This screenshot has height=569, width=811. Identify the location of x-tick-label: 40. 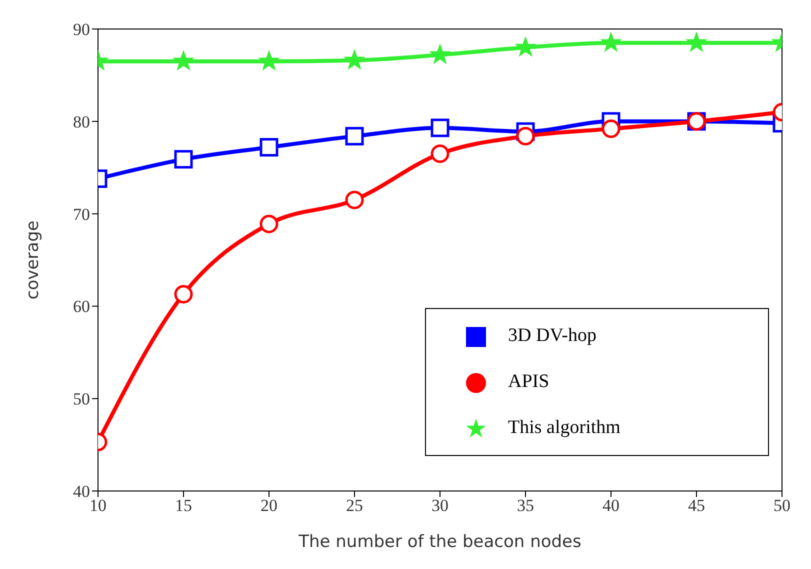
(611, 506).